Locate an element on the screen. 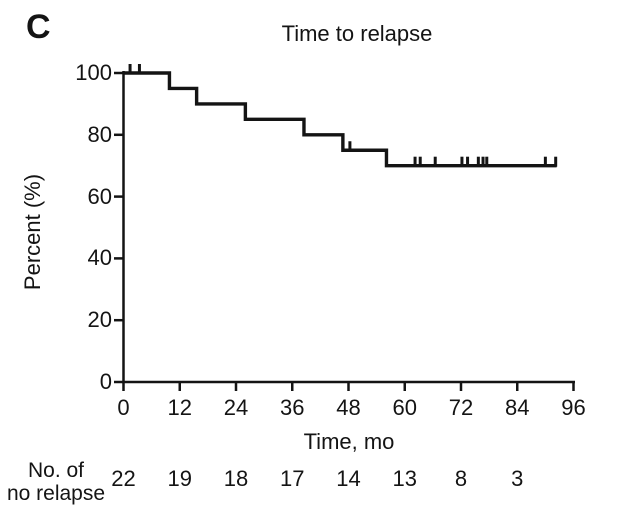  risk-table-label: No. of no relapse is located at coordinates (56, 482).